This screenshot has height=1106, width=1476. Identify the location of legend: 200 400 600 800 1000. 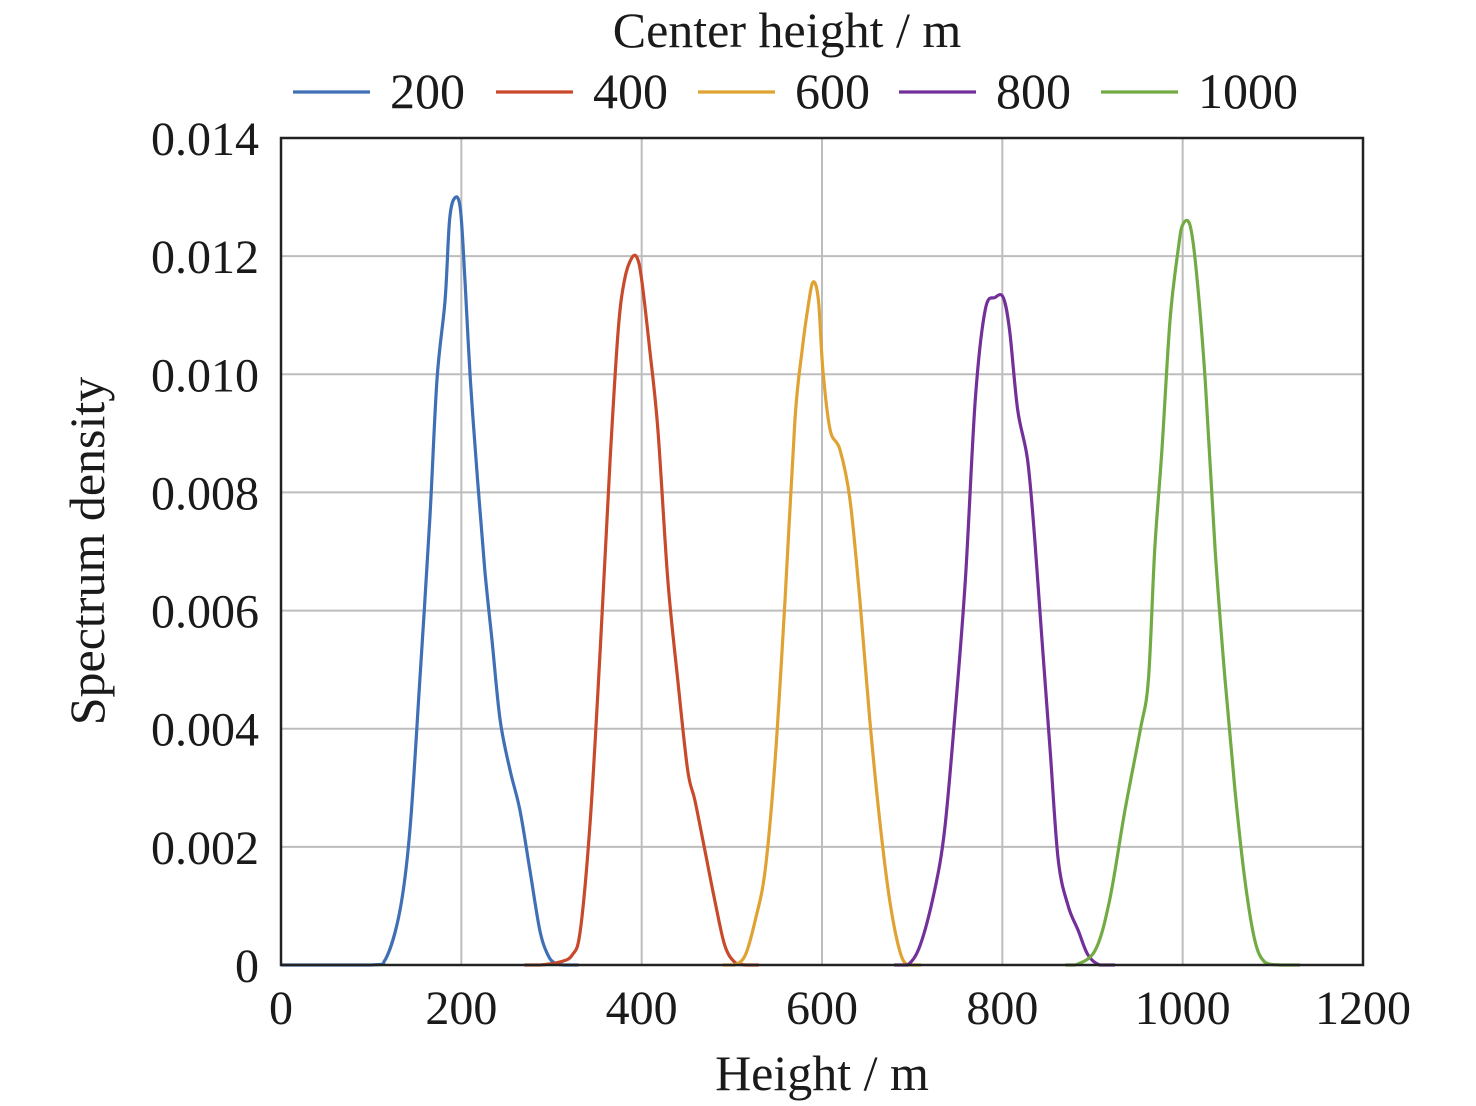
(795, 91).